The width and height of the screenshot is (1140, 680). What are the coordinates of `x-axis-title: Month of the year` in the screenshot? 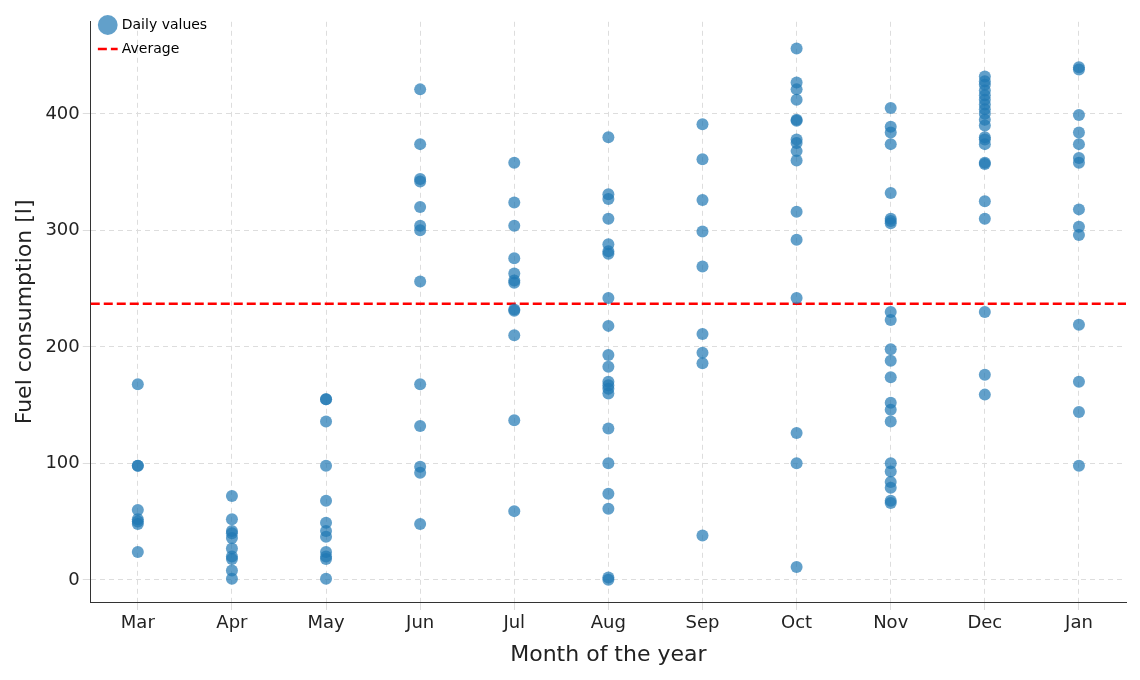 It's located at (609, 653).